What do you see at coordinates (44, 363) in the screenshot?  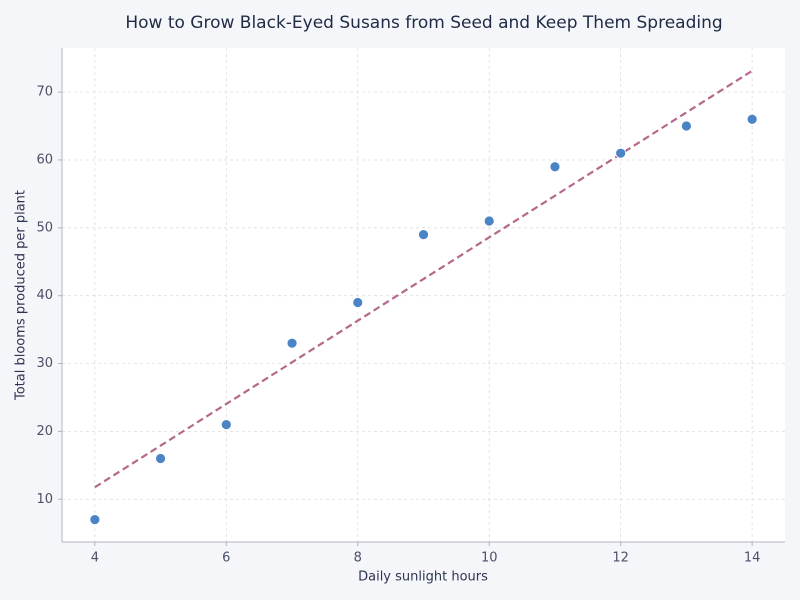 I see `y-tick-label: 30` at bounding box center [44, 363].